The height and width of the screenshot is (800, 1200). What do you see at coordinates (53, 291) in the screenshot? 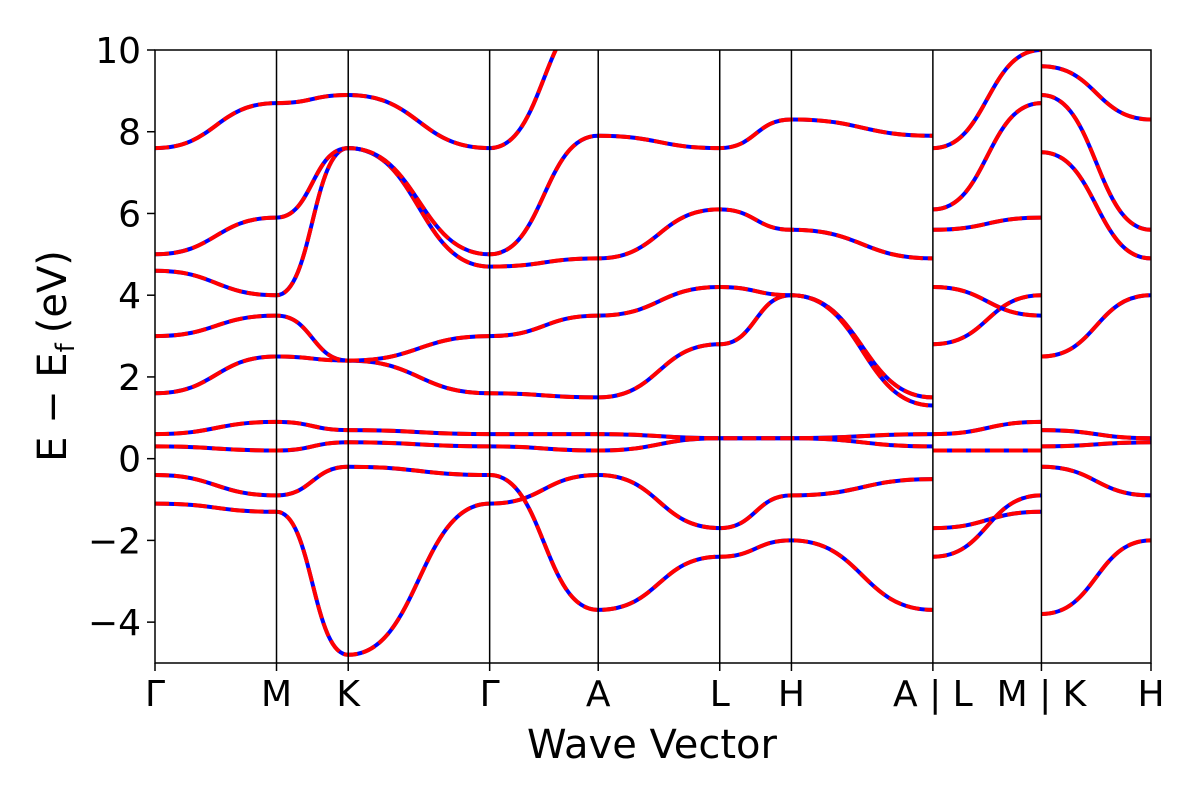
I see `y-axis-title-unit: (eV)` at bounding box center [53, 291].